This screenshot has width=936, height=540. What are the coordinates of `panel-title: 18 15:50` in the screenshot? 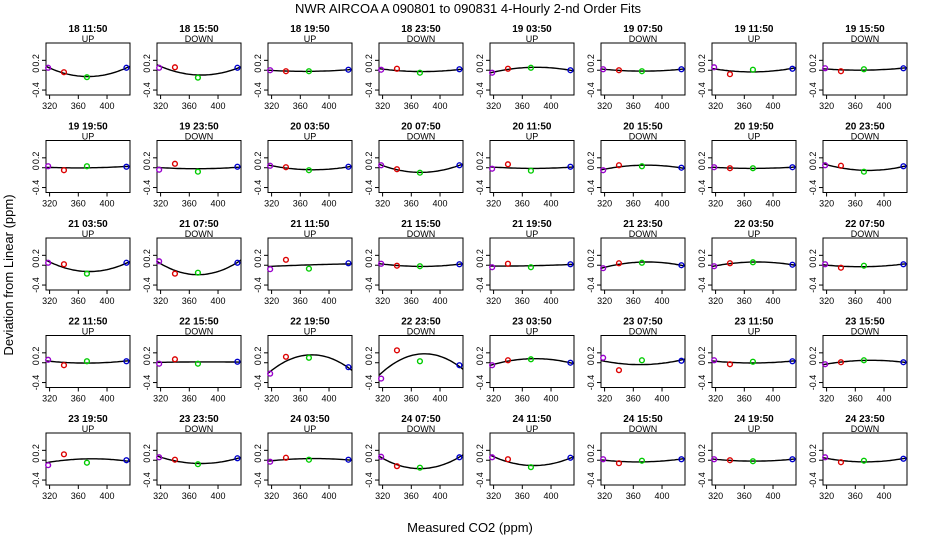 It's located at (199, 29).